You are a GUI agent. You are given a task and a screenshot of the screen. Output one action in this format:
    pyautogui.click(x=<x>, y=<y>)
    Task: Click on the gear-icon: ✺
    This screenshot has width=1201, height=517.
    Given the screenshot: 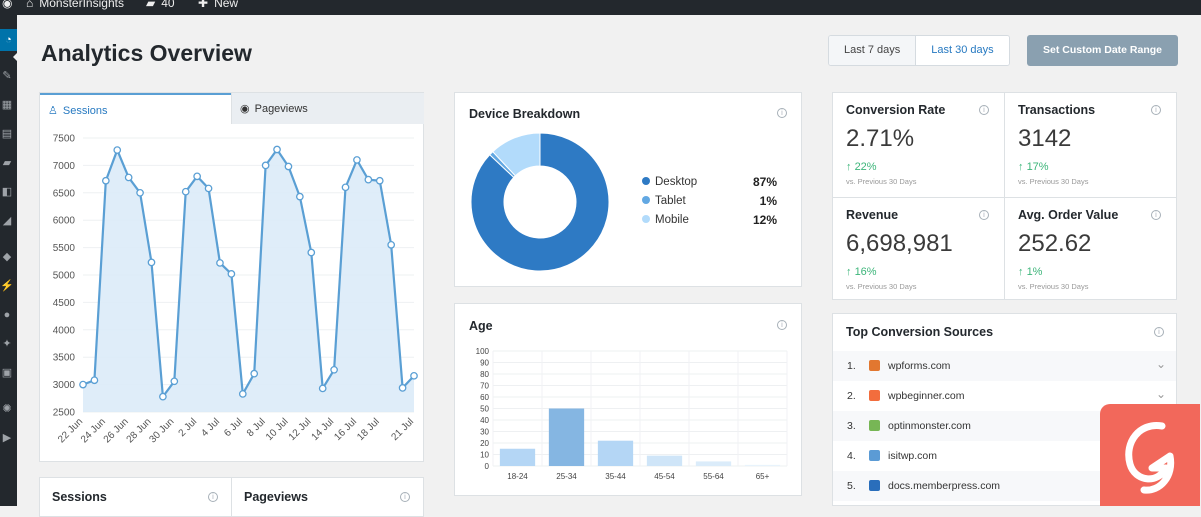 What is the action you would take?
    pyautogui.click(x=7, y=409)
    